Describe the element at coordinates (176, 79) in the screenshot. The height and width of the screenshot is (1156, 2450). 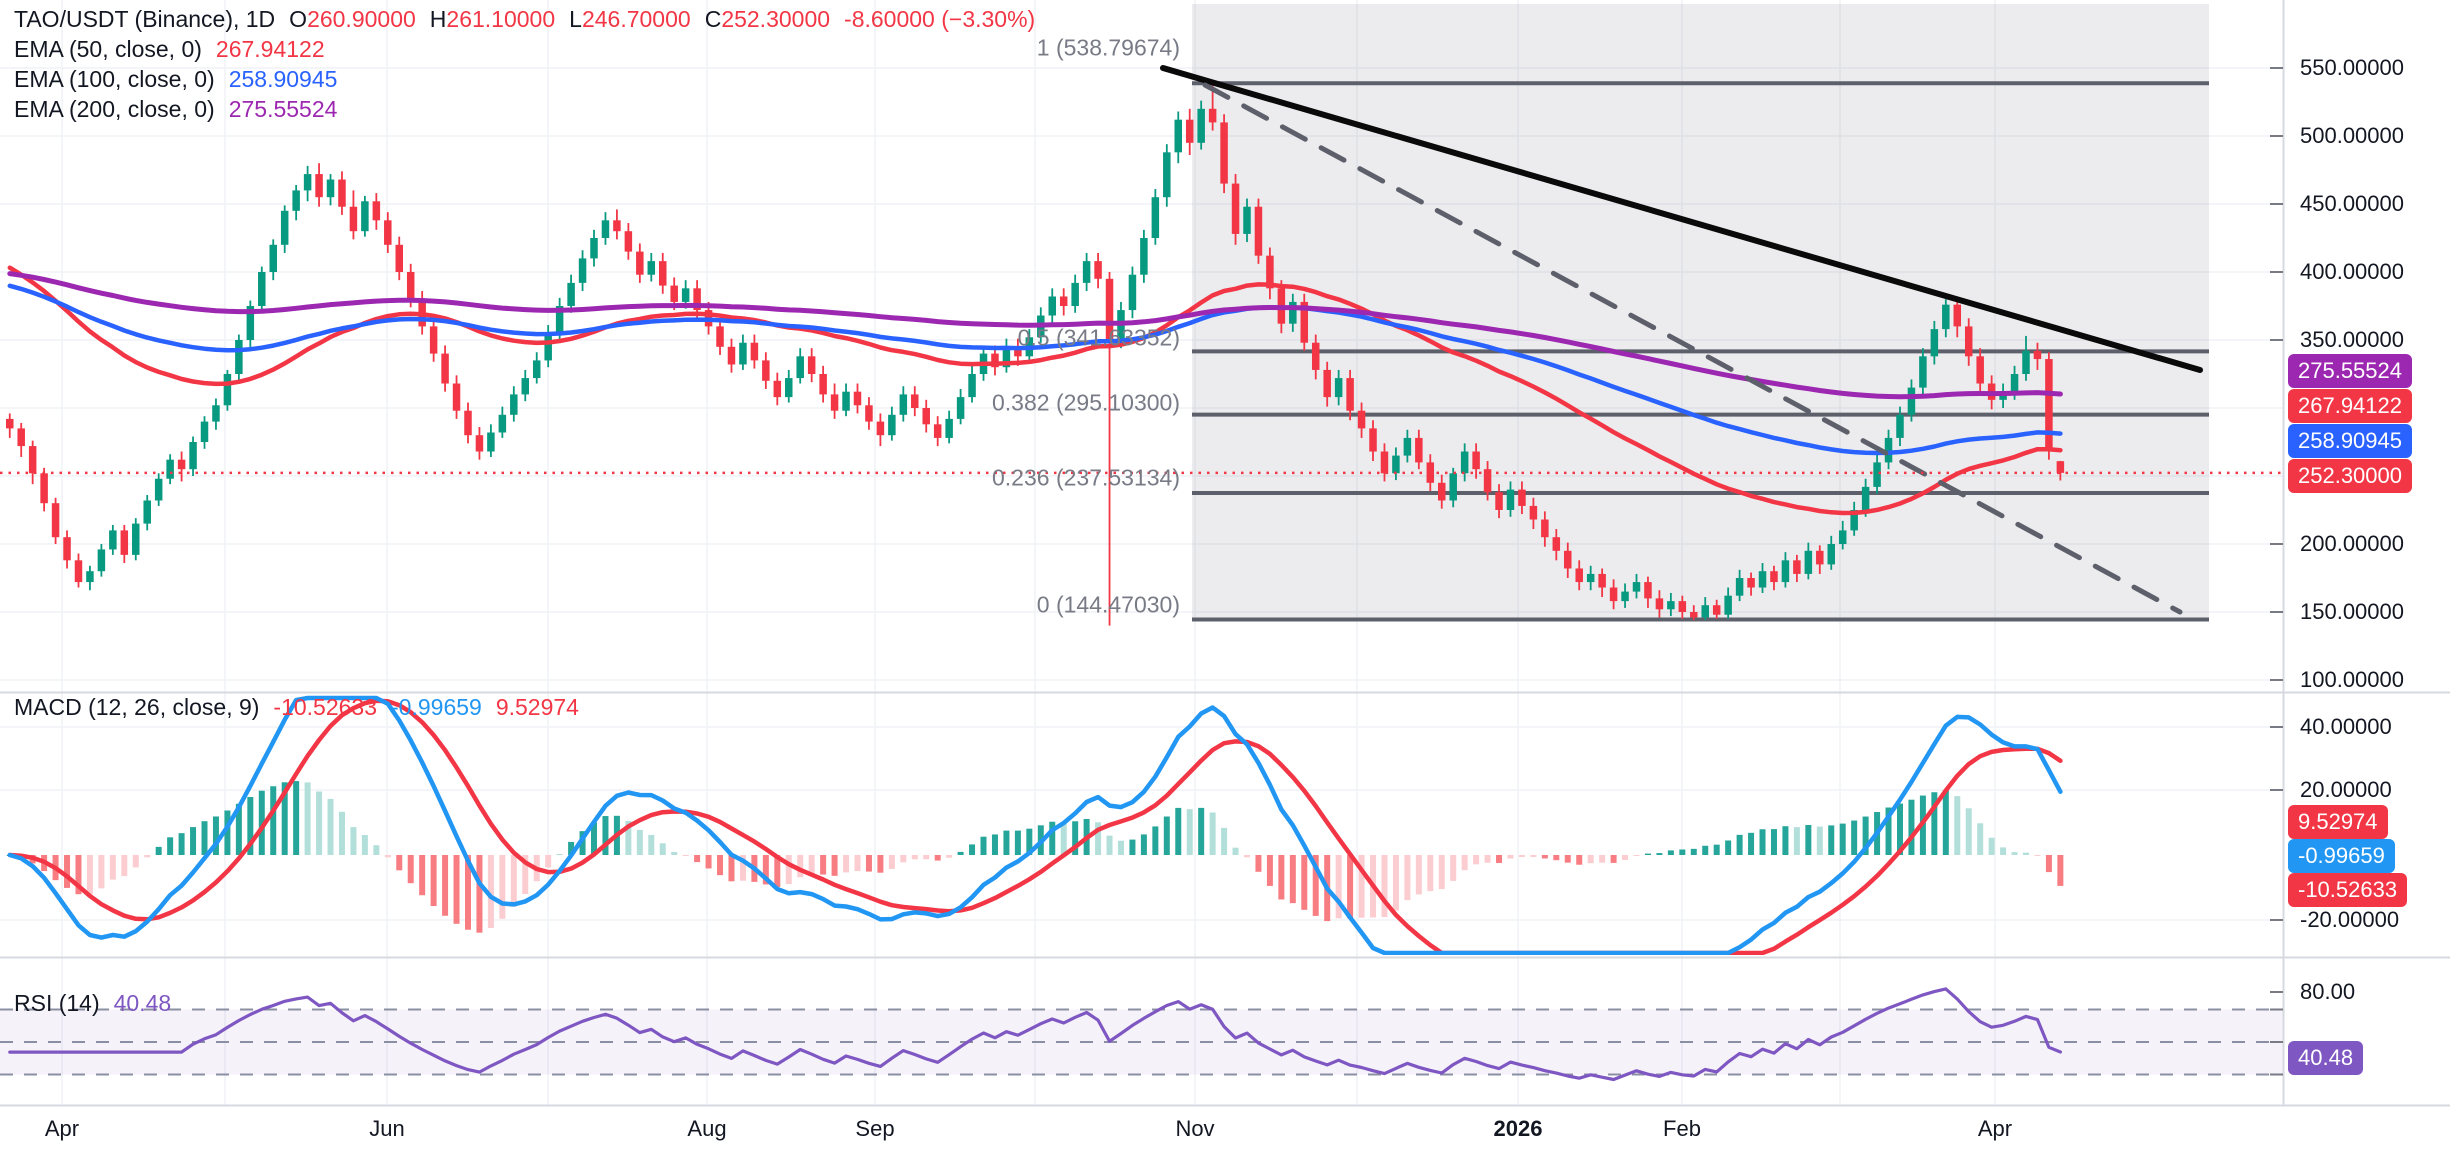
I see `ema100-legend-row: EMA (100, close, 0) 258.90945` at that location.